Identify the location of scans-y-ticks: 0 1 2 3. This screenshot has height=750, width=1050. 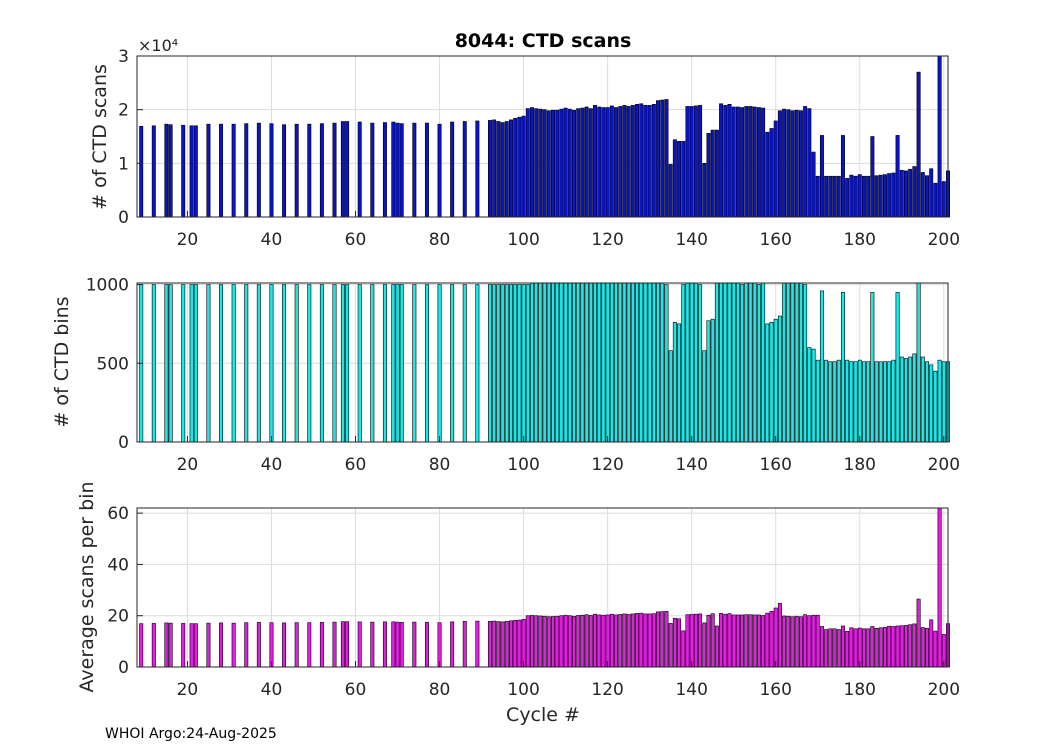
(130, 137).